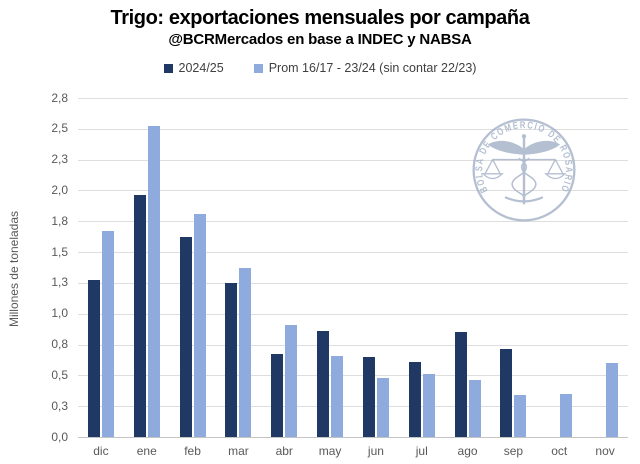  What do you see at coordinates (524, 199) in the screenshot?
I see `stamp-banner-text` at bounding box center [524, 199].